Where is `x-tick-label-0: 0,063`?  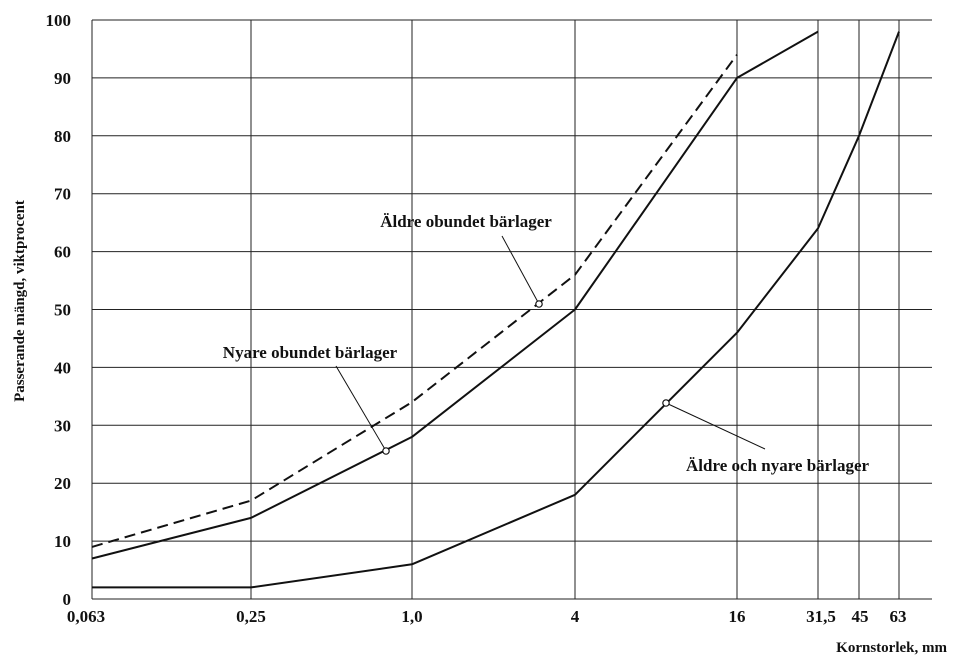 x-tick-label-0: 0,063 is located at coordinates (86, 616).